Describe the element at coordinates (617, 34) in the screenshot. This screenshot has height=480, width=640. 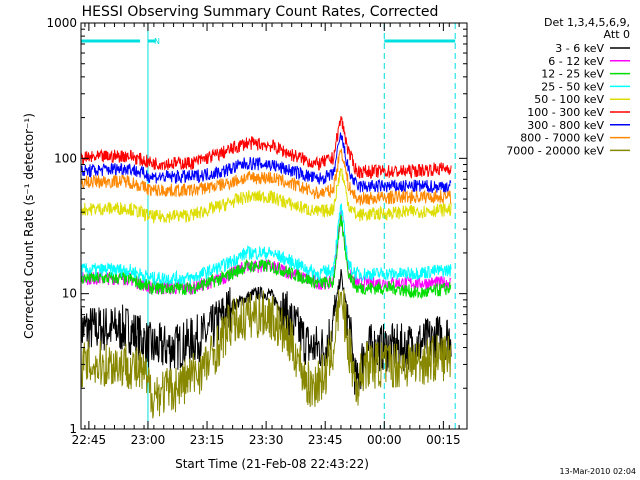
I see `legend-header-line2: Att 0` at that location.